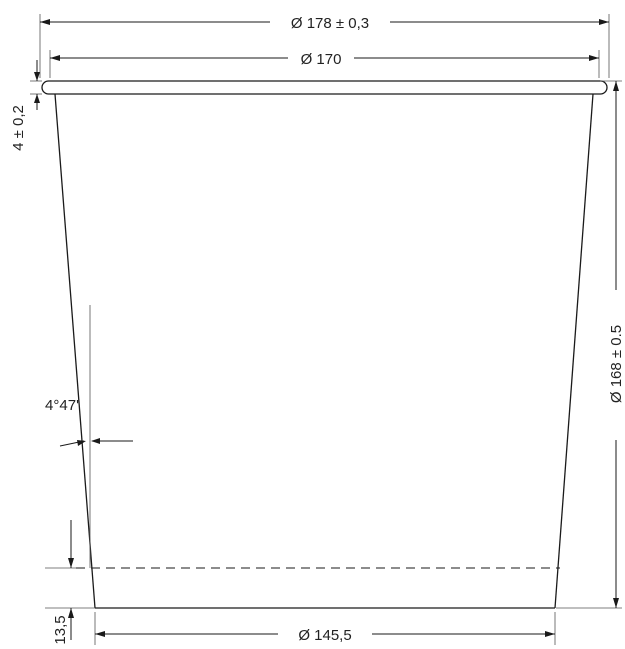 The height and width of the screenshot is (649, 625). I want to click on dimension-bottom-diameter: Ø 145,5, so click(325, 628).